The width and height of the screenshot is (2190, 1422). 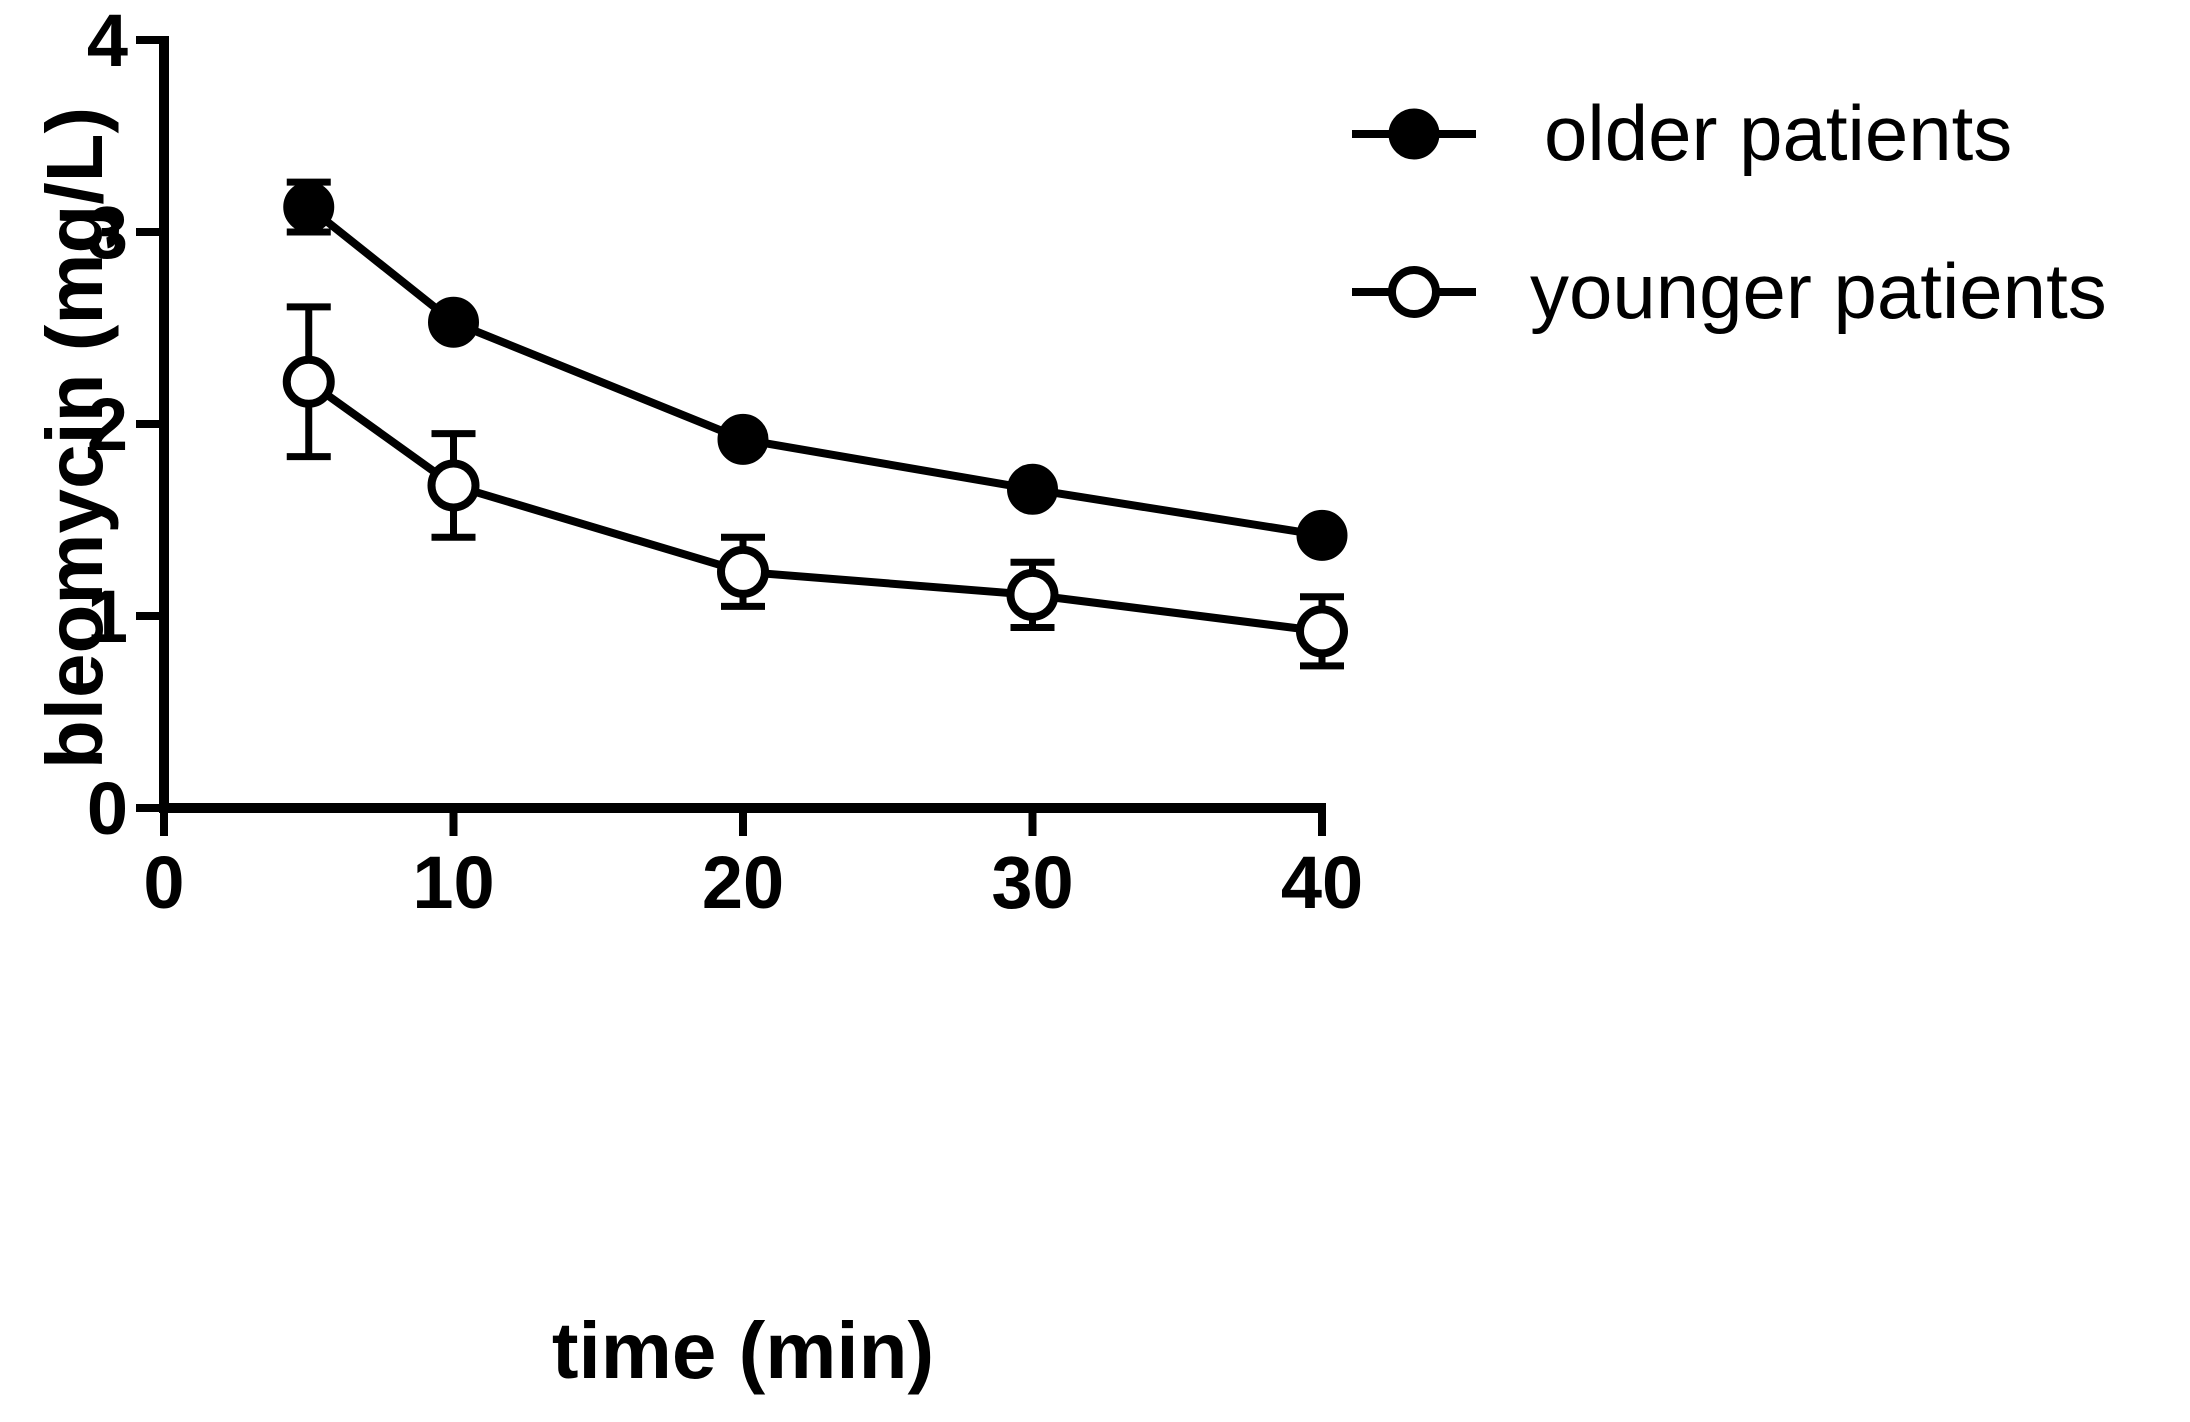 What do you see at coordinates (107, 232) in the screenshot?
I see `y-tick-label: 3` at bounding box center [107, 232].